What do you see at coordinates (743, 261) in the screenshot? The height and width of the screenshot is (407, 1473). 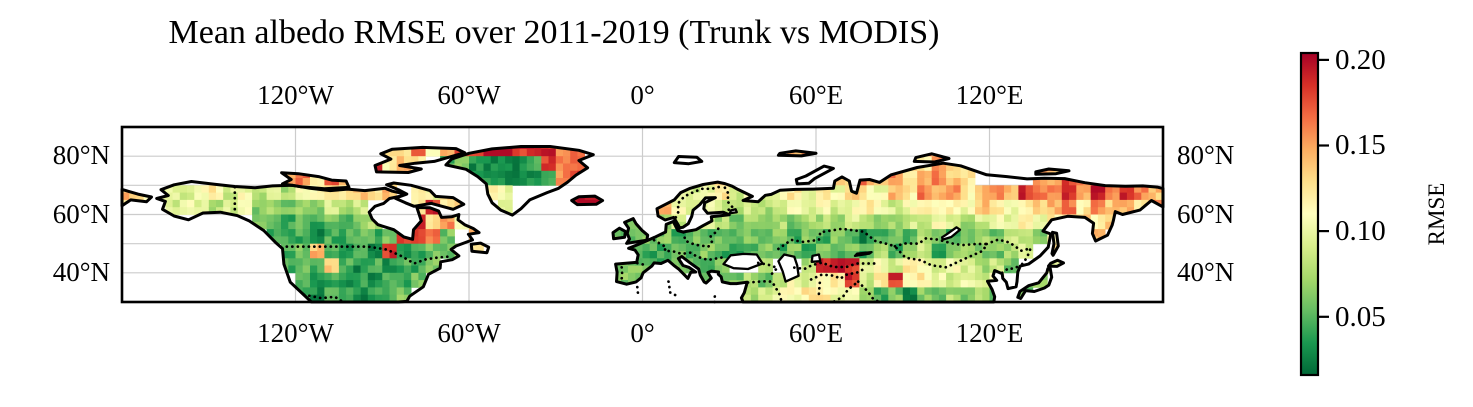 I see `black-sea` at bounding box center [743, 261].